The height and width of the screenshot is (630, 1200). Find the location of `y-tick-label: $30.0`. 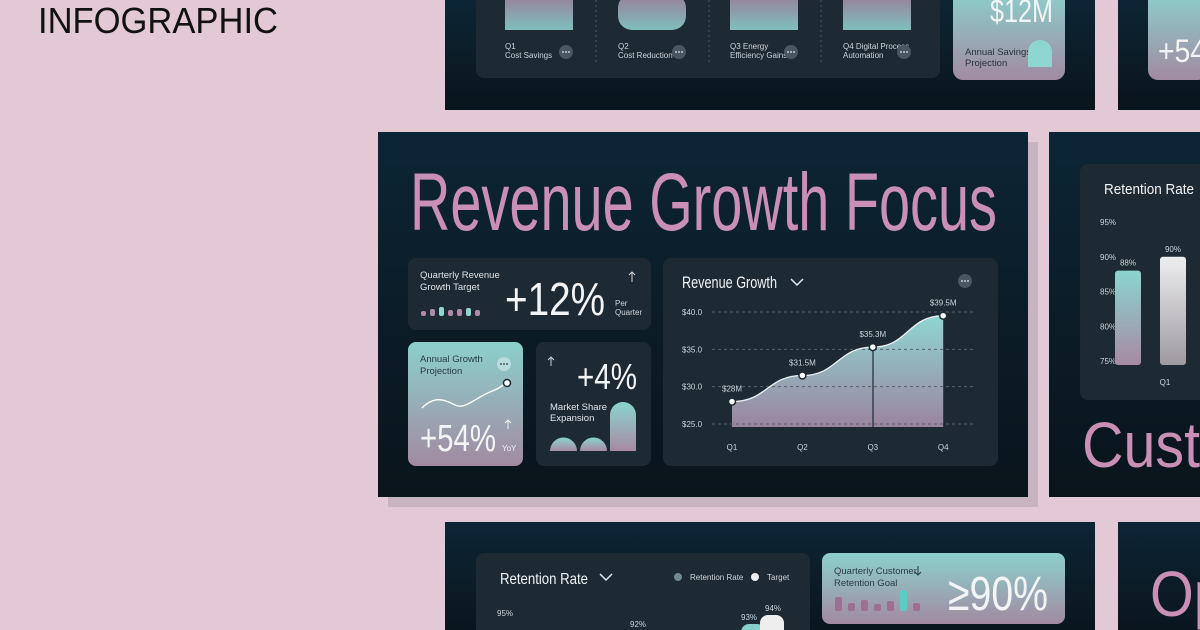

y-tick-label: $30.0 is located at coordinates (692, 387).